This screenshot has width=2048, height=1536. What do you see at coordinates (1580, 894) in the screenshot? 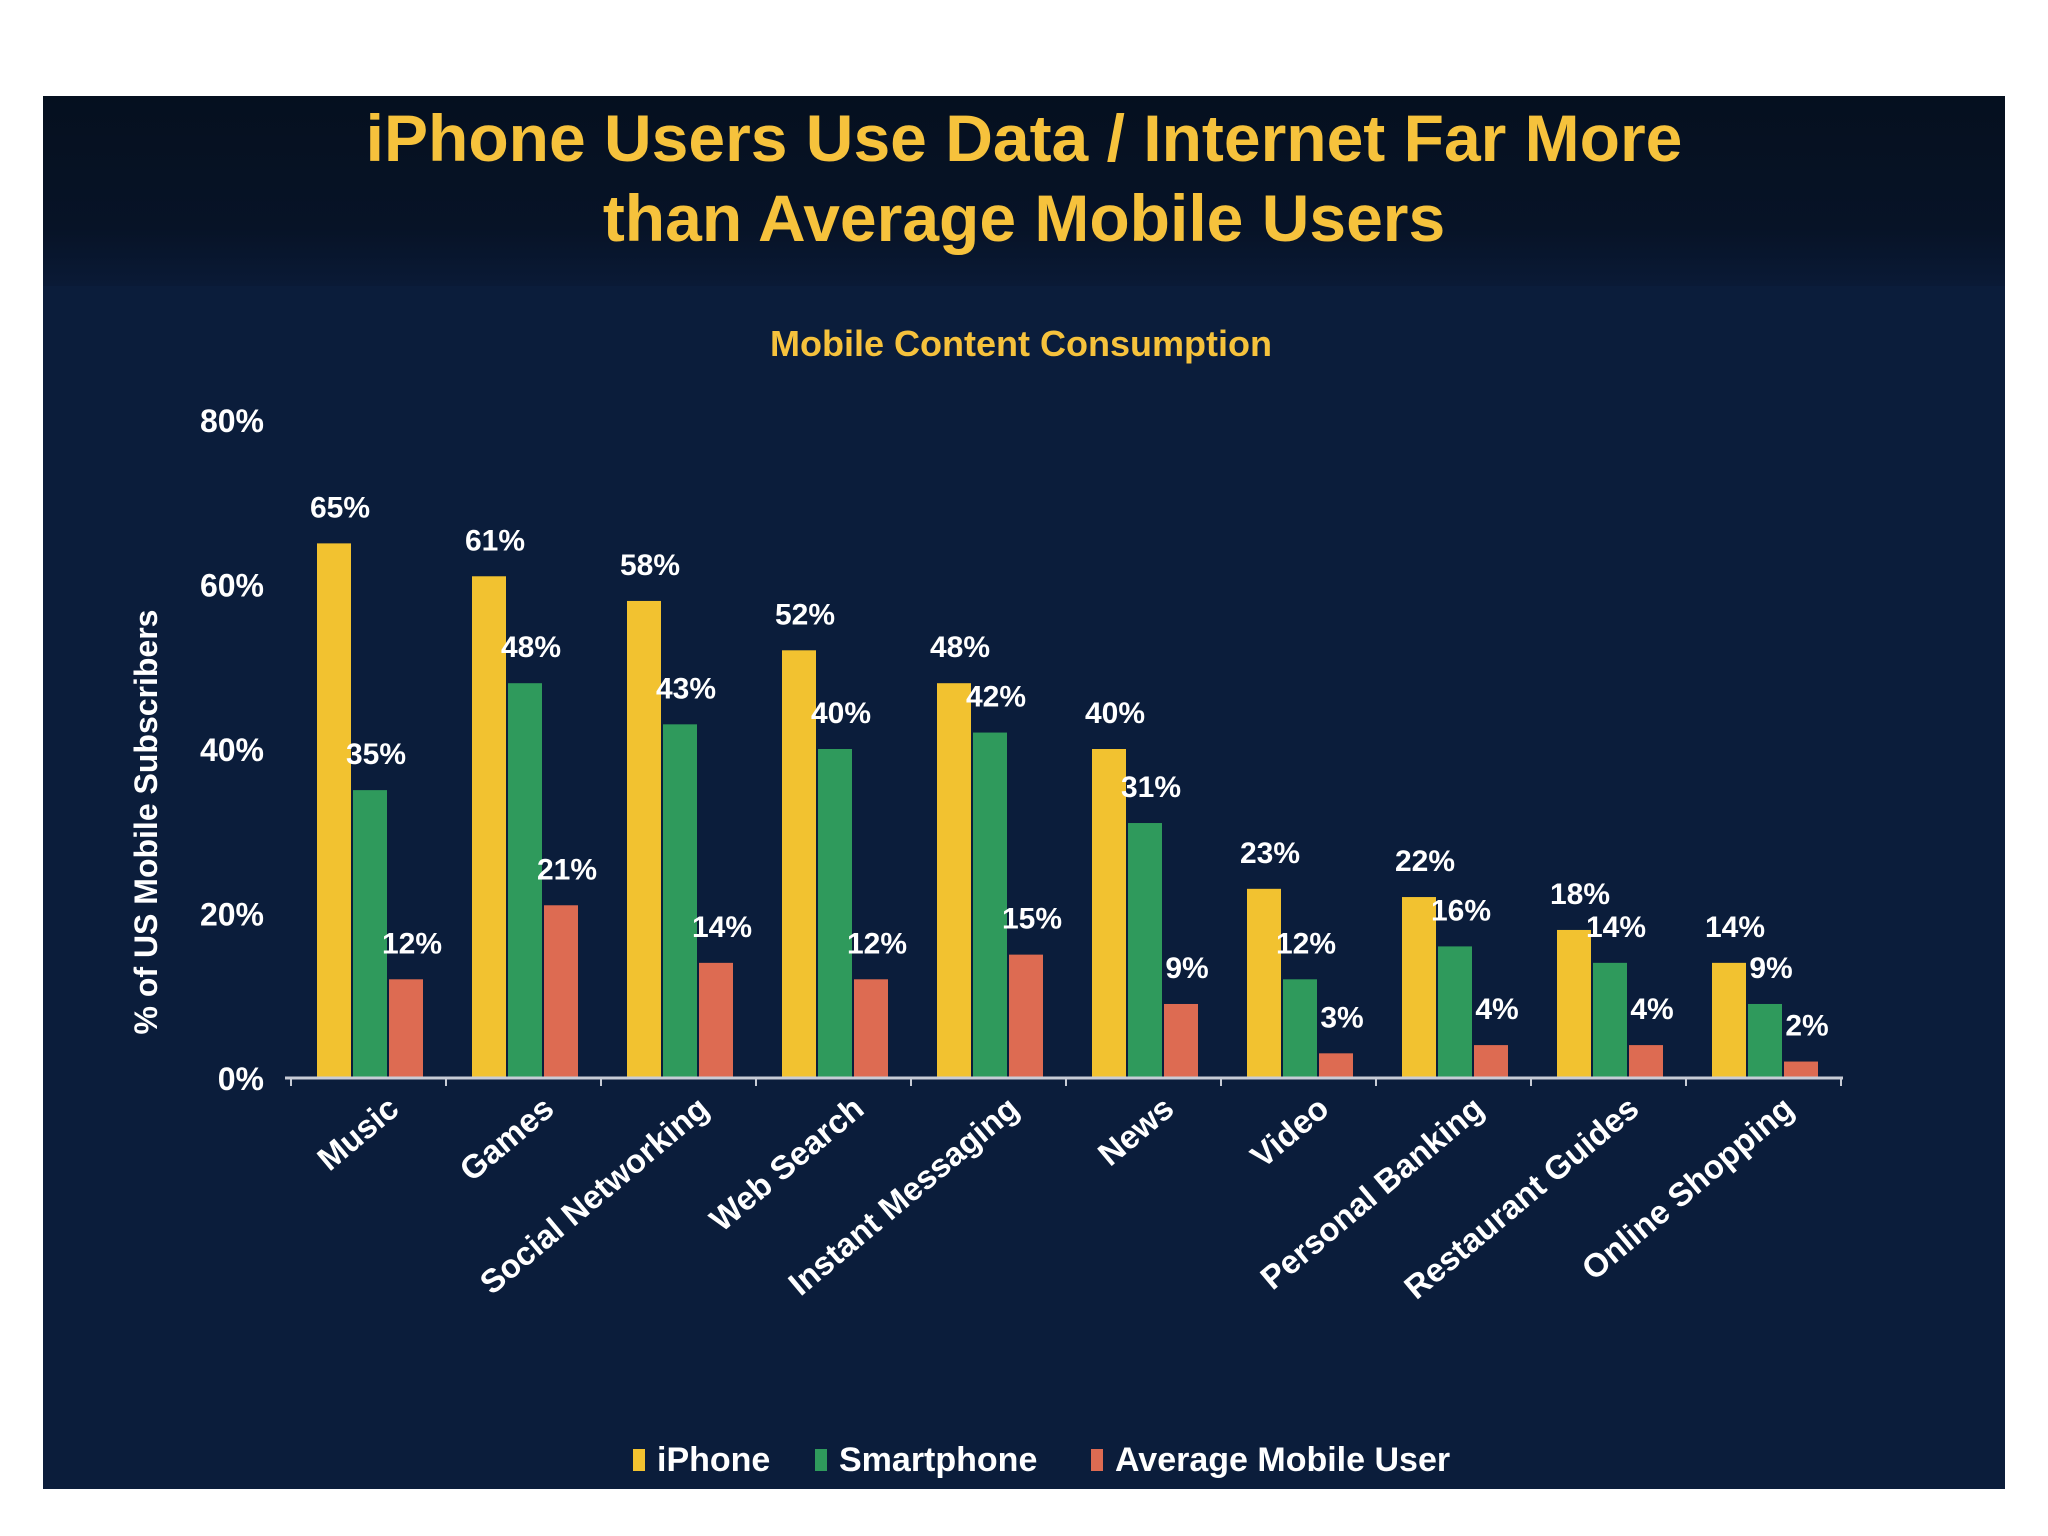
I see `data-label-iphone: 18%` at bounding box center [1580, 894].